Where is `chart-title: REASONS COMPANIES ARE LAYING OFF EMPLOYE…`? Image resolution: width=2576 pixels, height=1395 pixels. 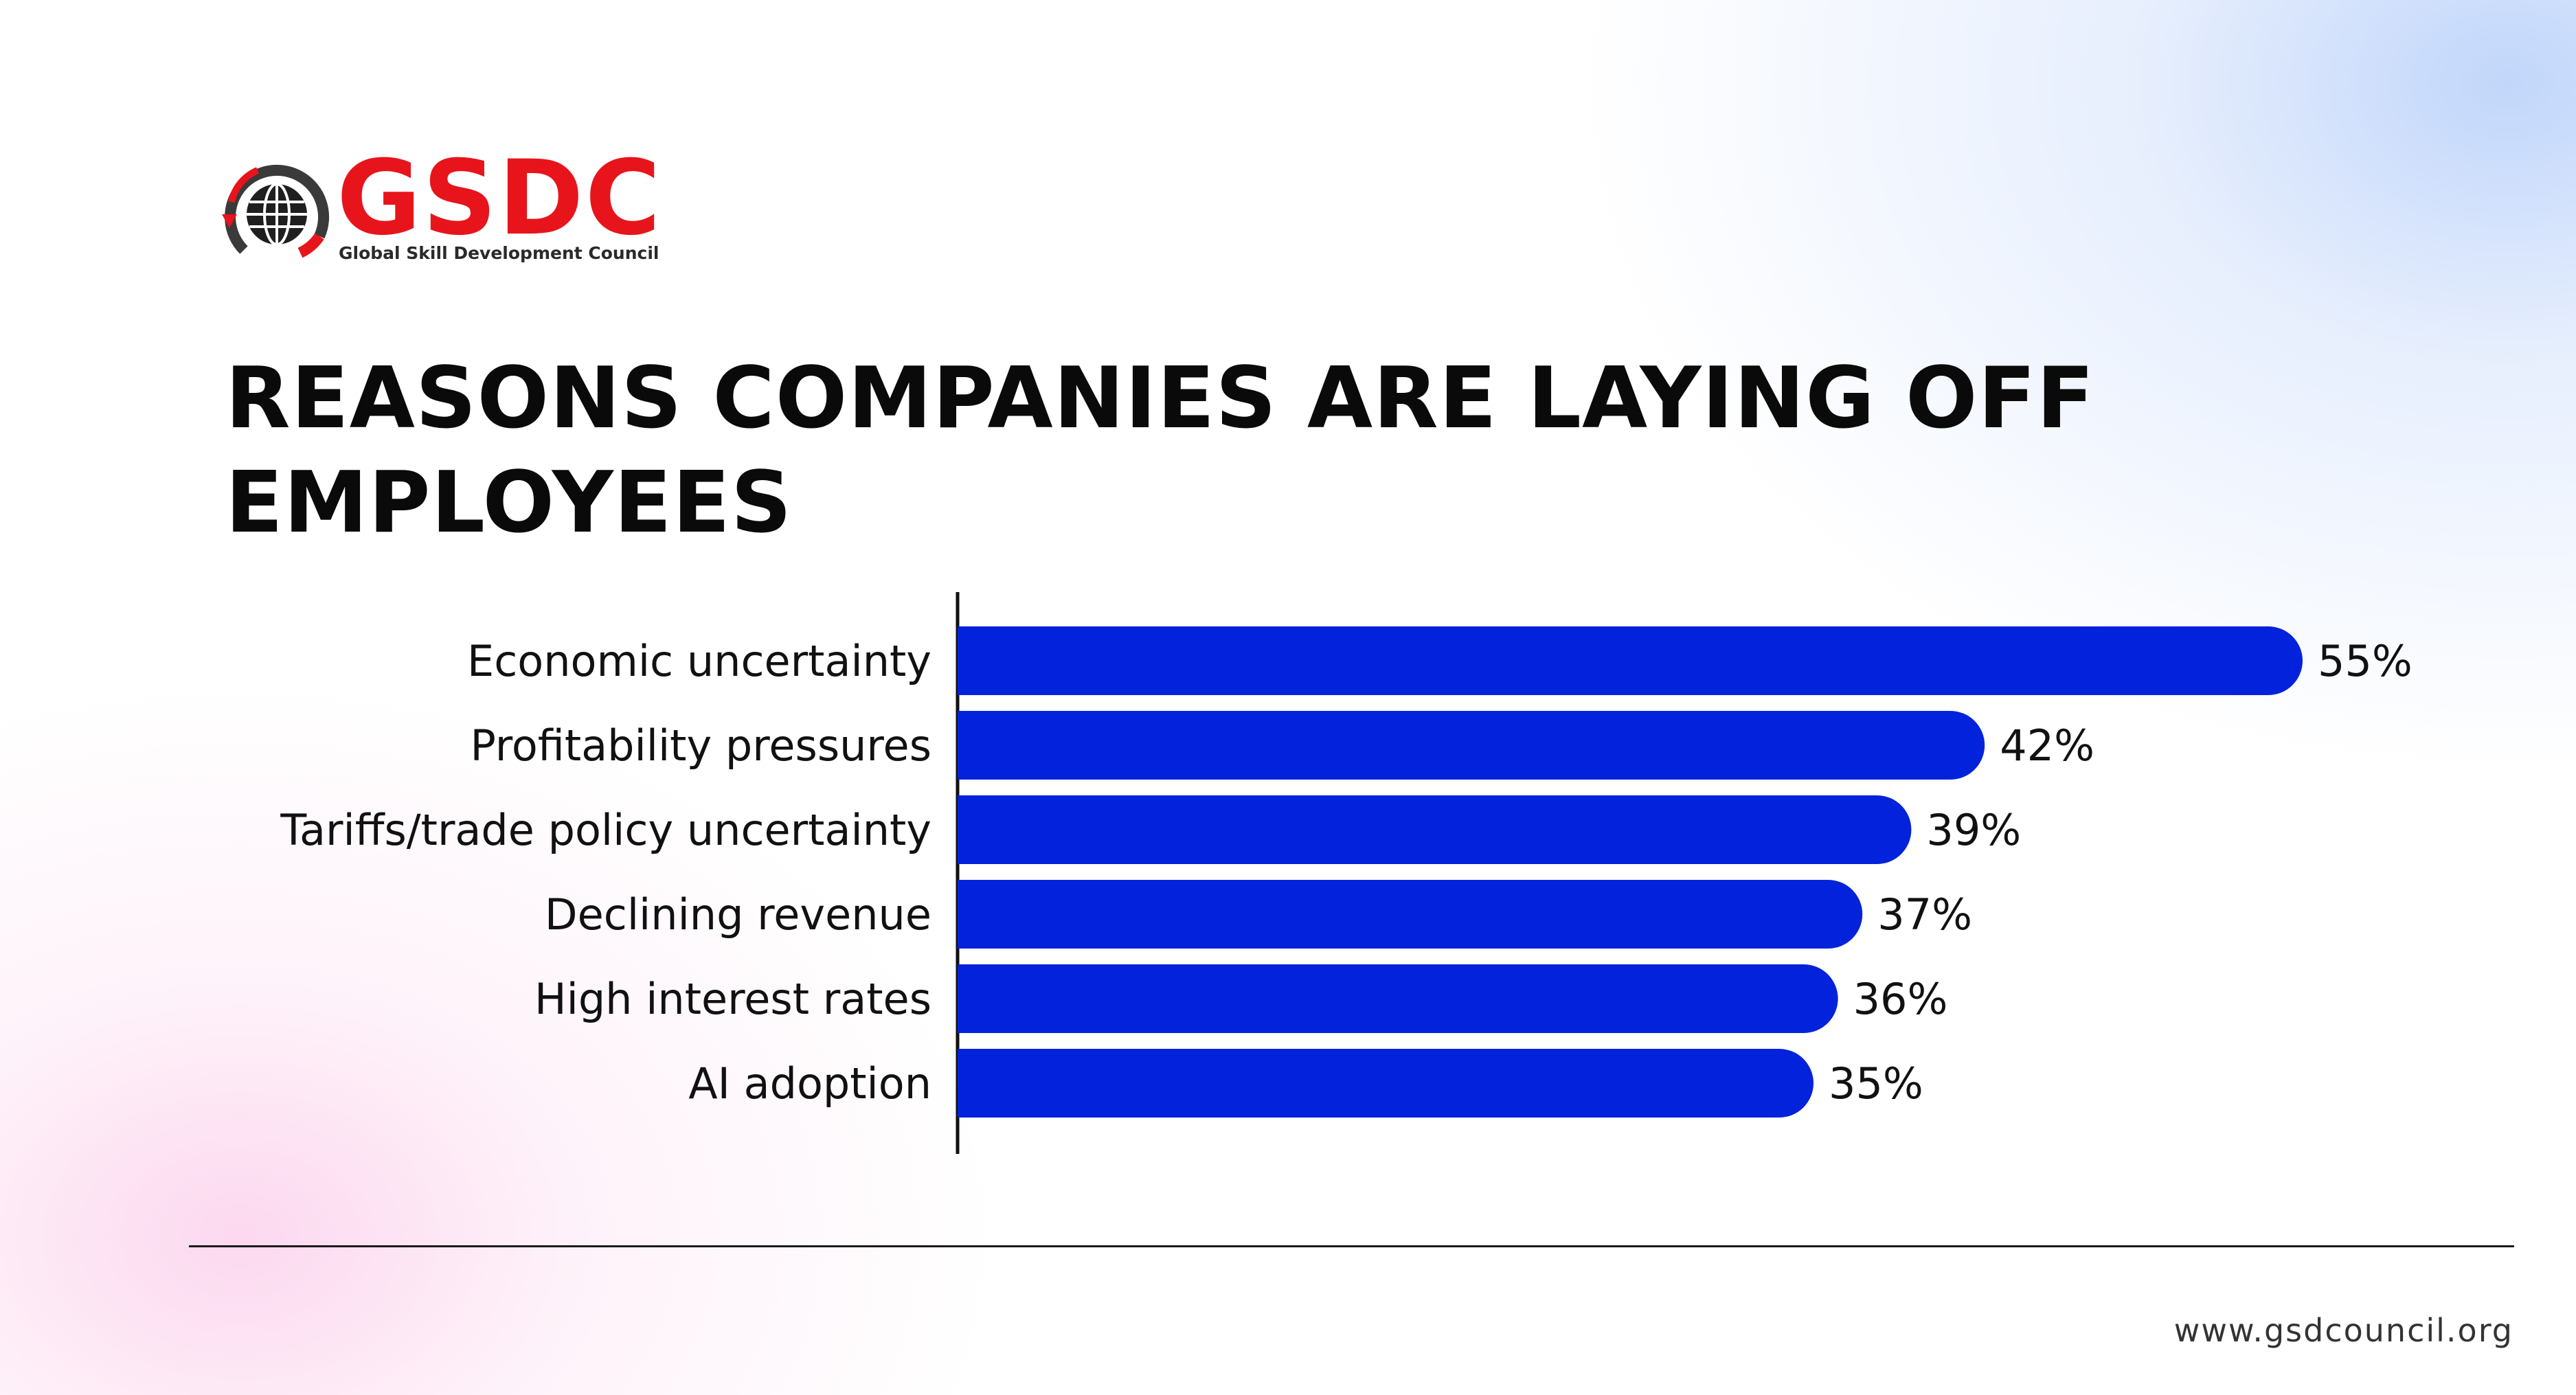
chart-title: REASONS COMPANIES ARE LAYING OFF EMPLOYE… is located at coordinates (1160, 451).